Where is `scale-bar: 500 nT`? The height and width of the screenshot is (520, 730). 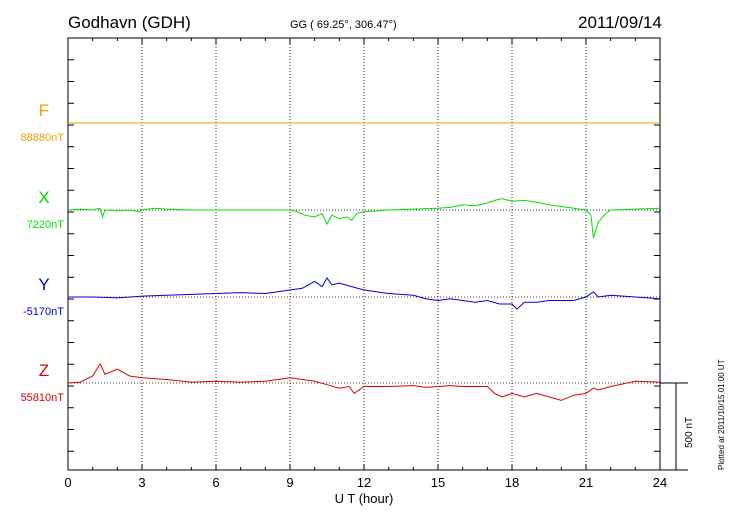
scale-bar: 500 nT is located at coordinates (677, 426).